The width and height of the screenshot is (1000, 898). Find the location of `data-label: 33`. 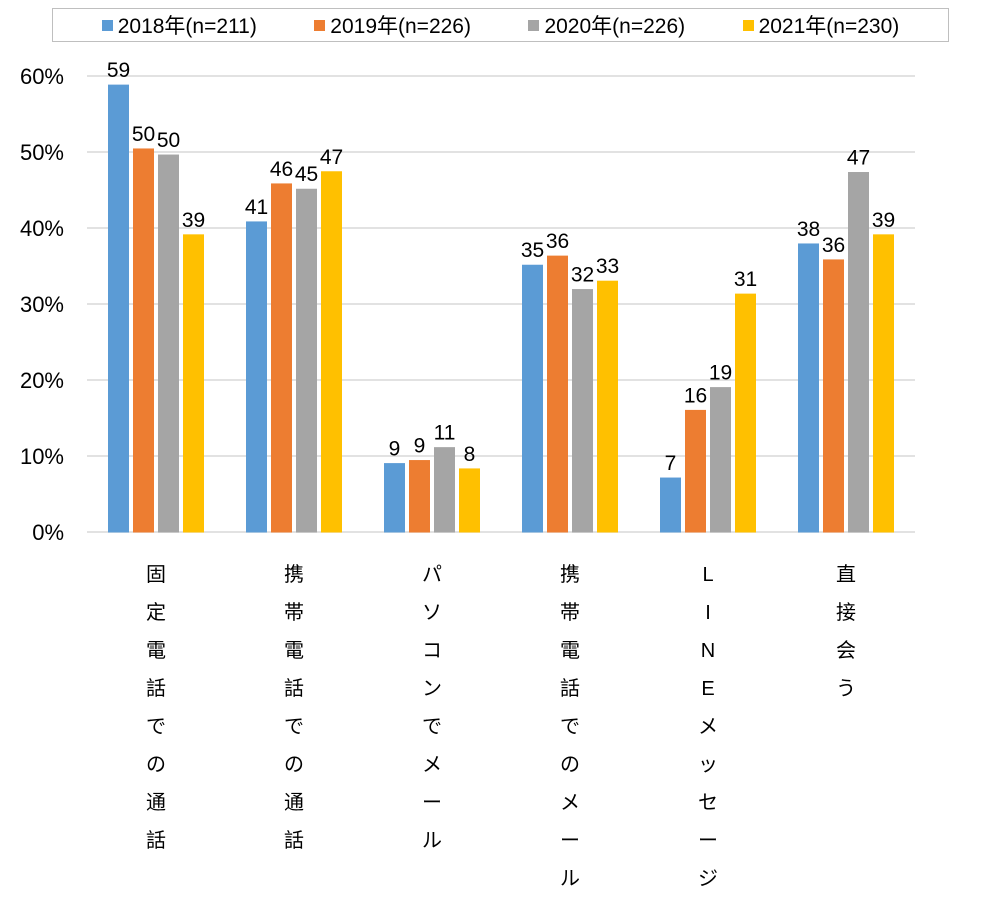

data-label: 33 is located at coordinates (607, 266).